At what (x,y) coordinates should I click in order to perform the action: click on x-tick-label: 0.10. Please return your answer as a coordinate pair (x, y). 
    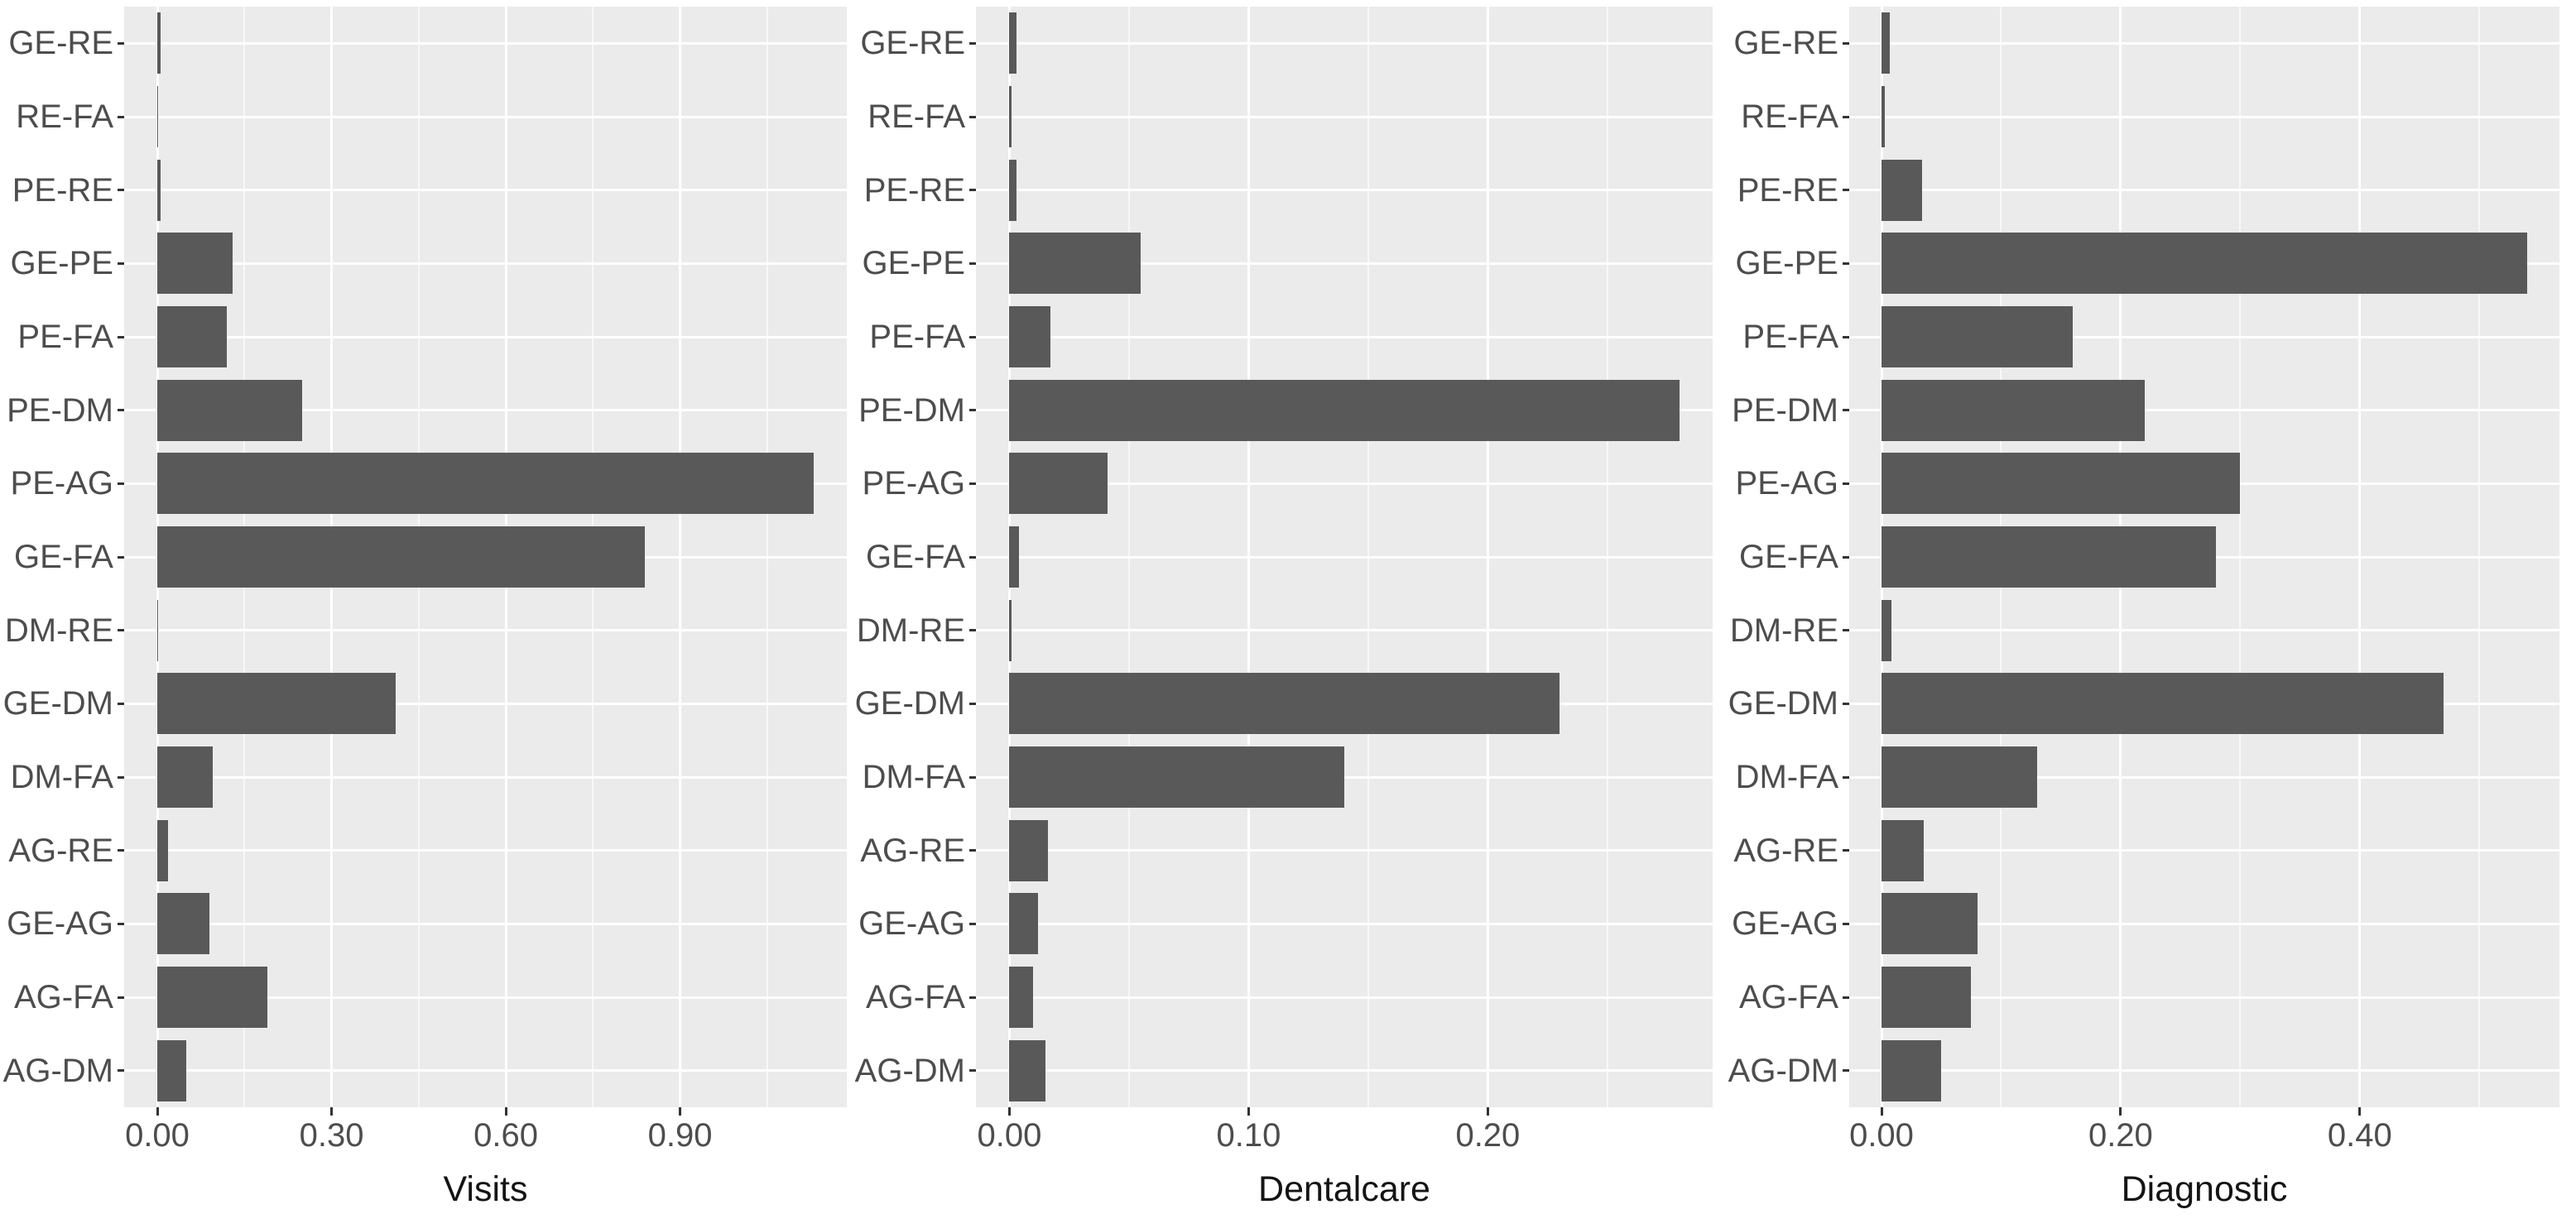
    Looking at the image, I should click on (1248, 1135).